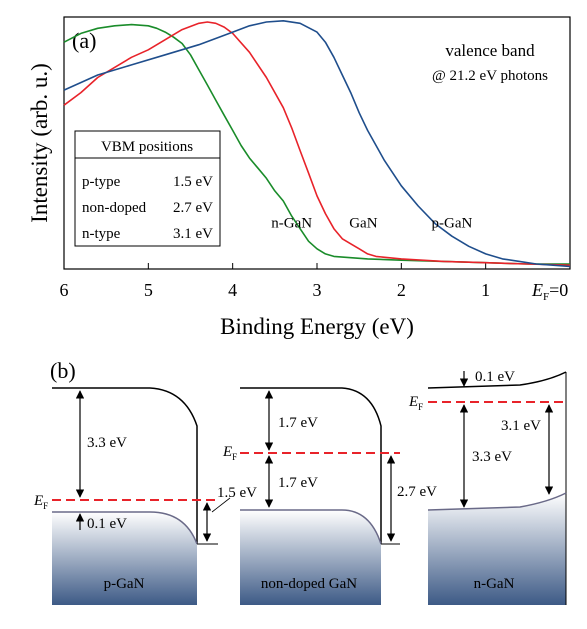  Describe the element at coordinates (63, 370) in the screenshot. I see `panel-label-b: (b)` at that location.